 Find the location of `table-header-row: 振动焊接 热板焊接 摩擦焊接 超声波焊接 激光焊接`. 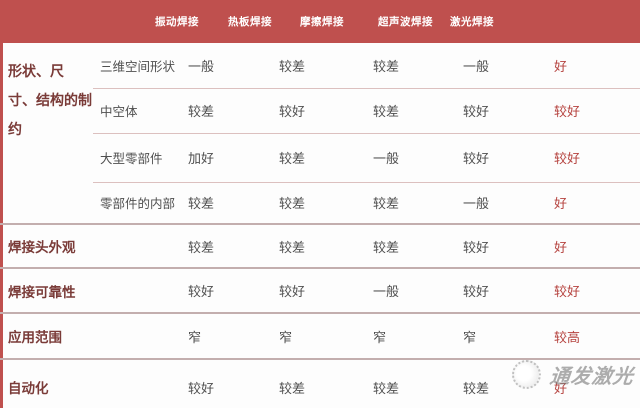

table-header-row: 振动焊接 热板焊接 摩擦焊接 超声波焊接 激光焊接 is located at coordinates (320, 21).